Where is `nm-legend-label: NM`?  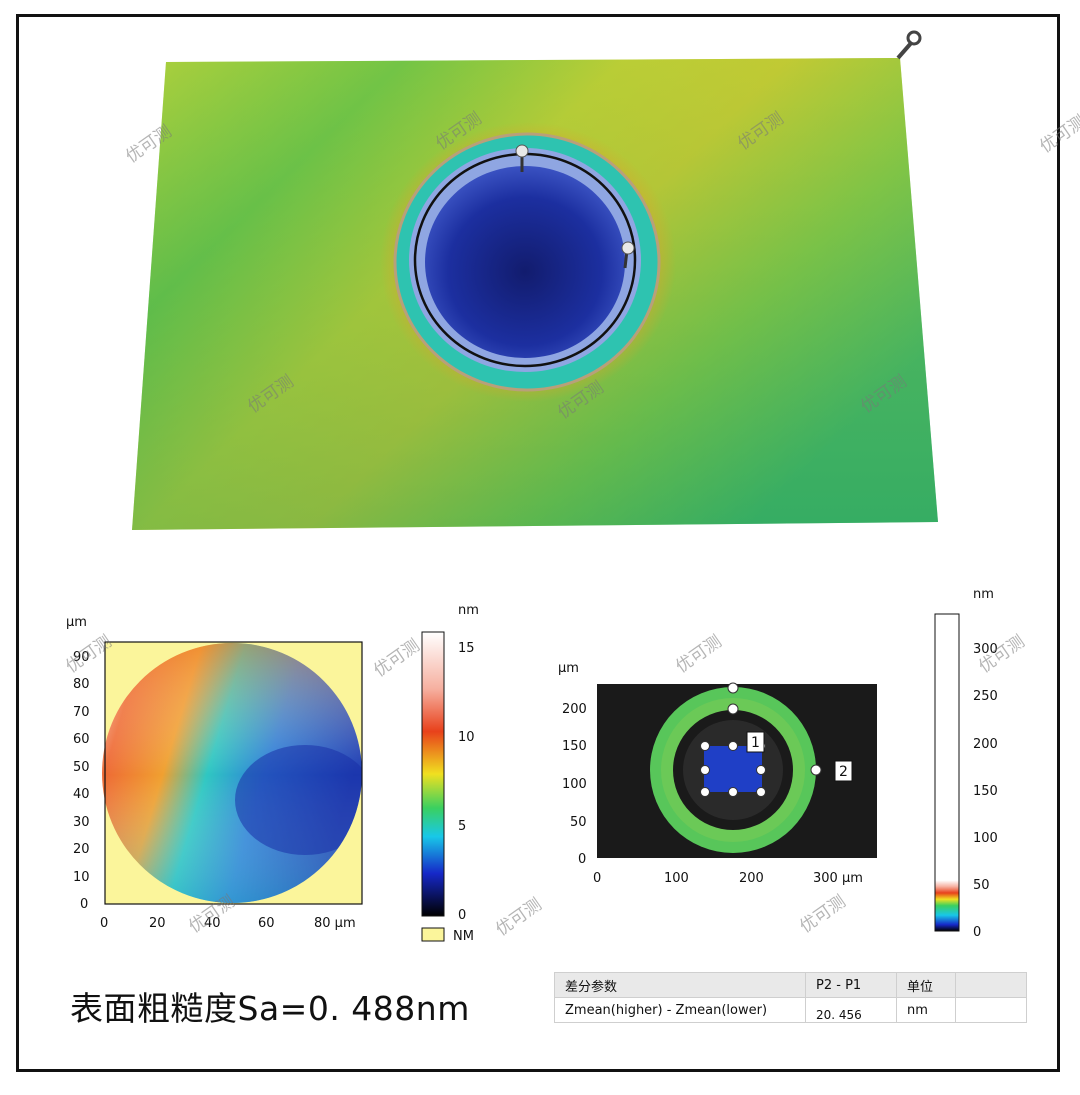
nm-legend-label: NM is located at coordinates (463, 936).